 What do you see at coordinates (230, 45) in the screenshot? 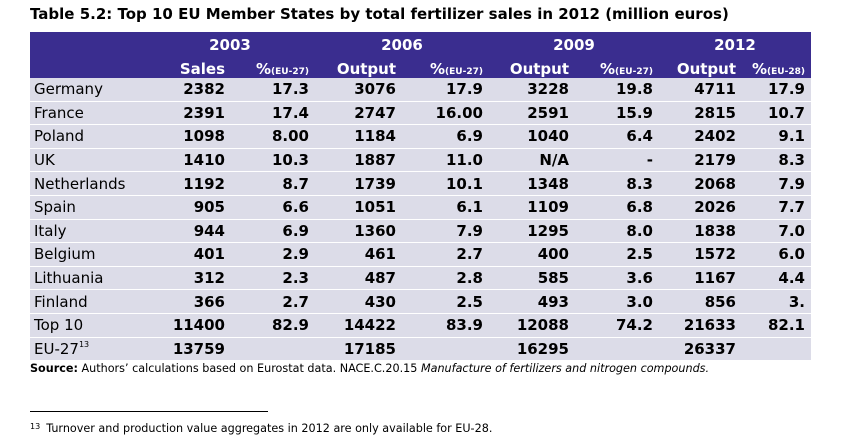
I see `year-header-2003: 2003` at bounding box center [230, 45].